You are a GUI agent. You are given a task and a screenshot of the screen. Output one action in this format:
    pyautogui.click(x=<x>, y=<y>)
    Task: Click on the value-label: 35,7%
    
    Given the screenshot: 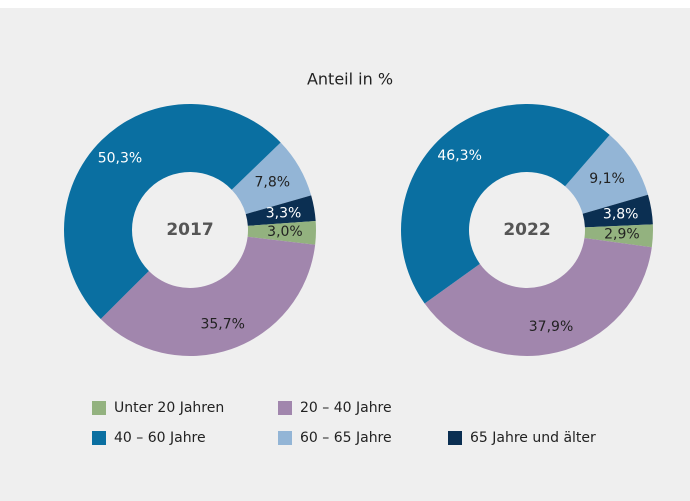 What is the action you would take?
    pyautogui.click(x=222, y=324)
    